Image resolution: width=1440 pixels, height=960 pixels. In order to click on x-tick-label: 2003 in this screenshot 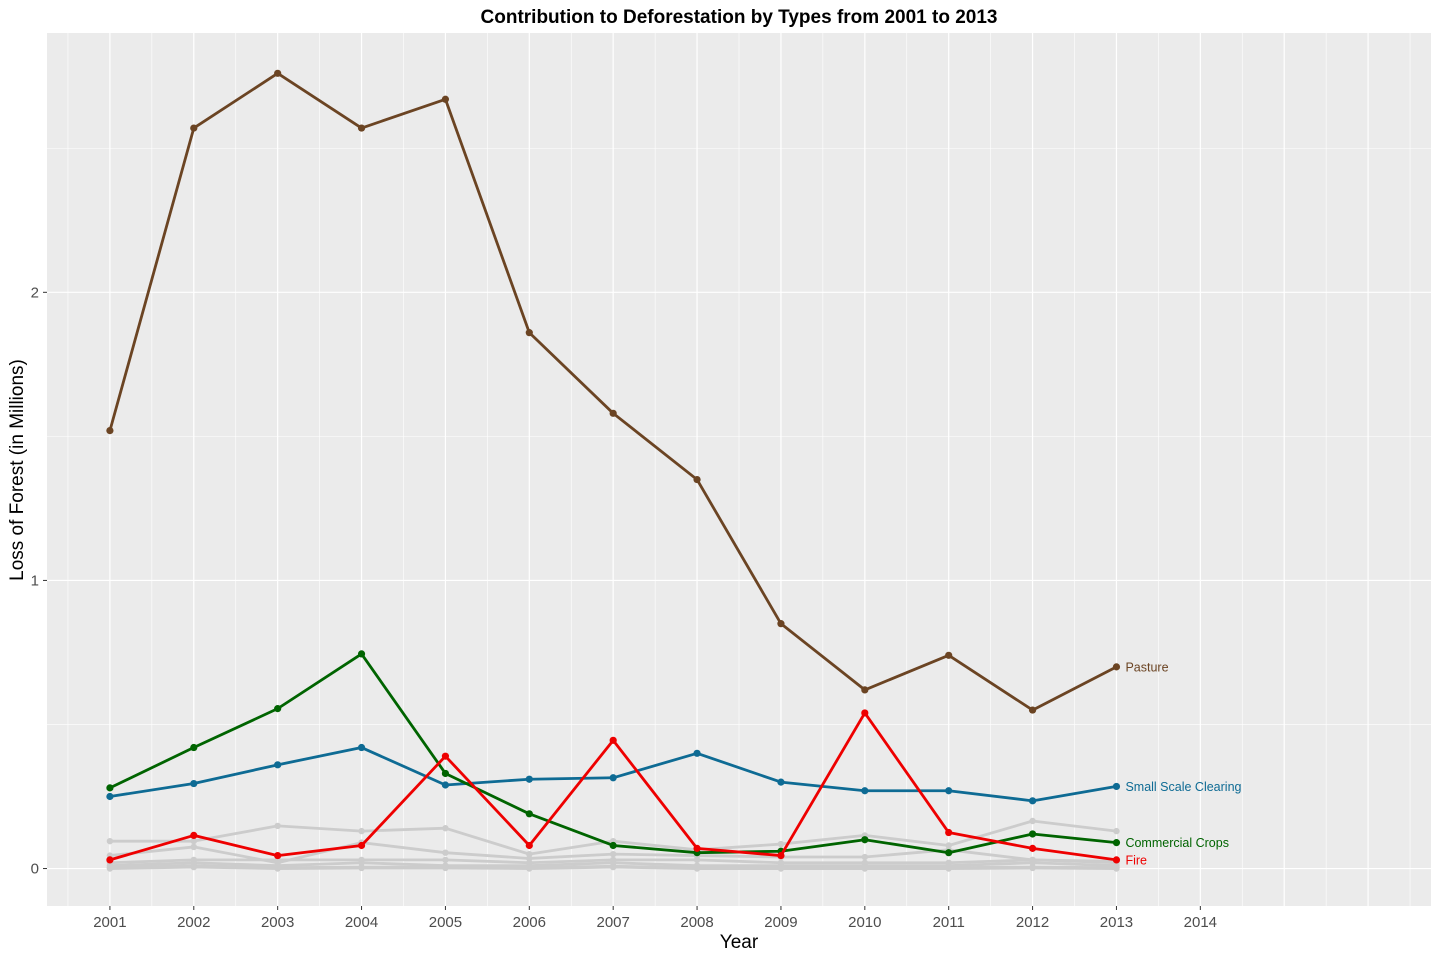, I will do `click(277, 922)`.